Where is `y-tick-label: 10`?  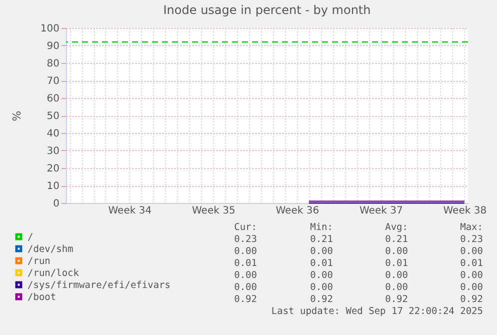
y-tick-label: 10 is located at coordinates (53, 186).